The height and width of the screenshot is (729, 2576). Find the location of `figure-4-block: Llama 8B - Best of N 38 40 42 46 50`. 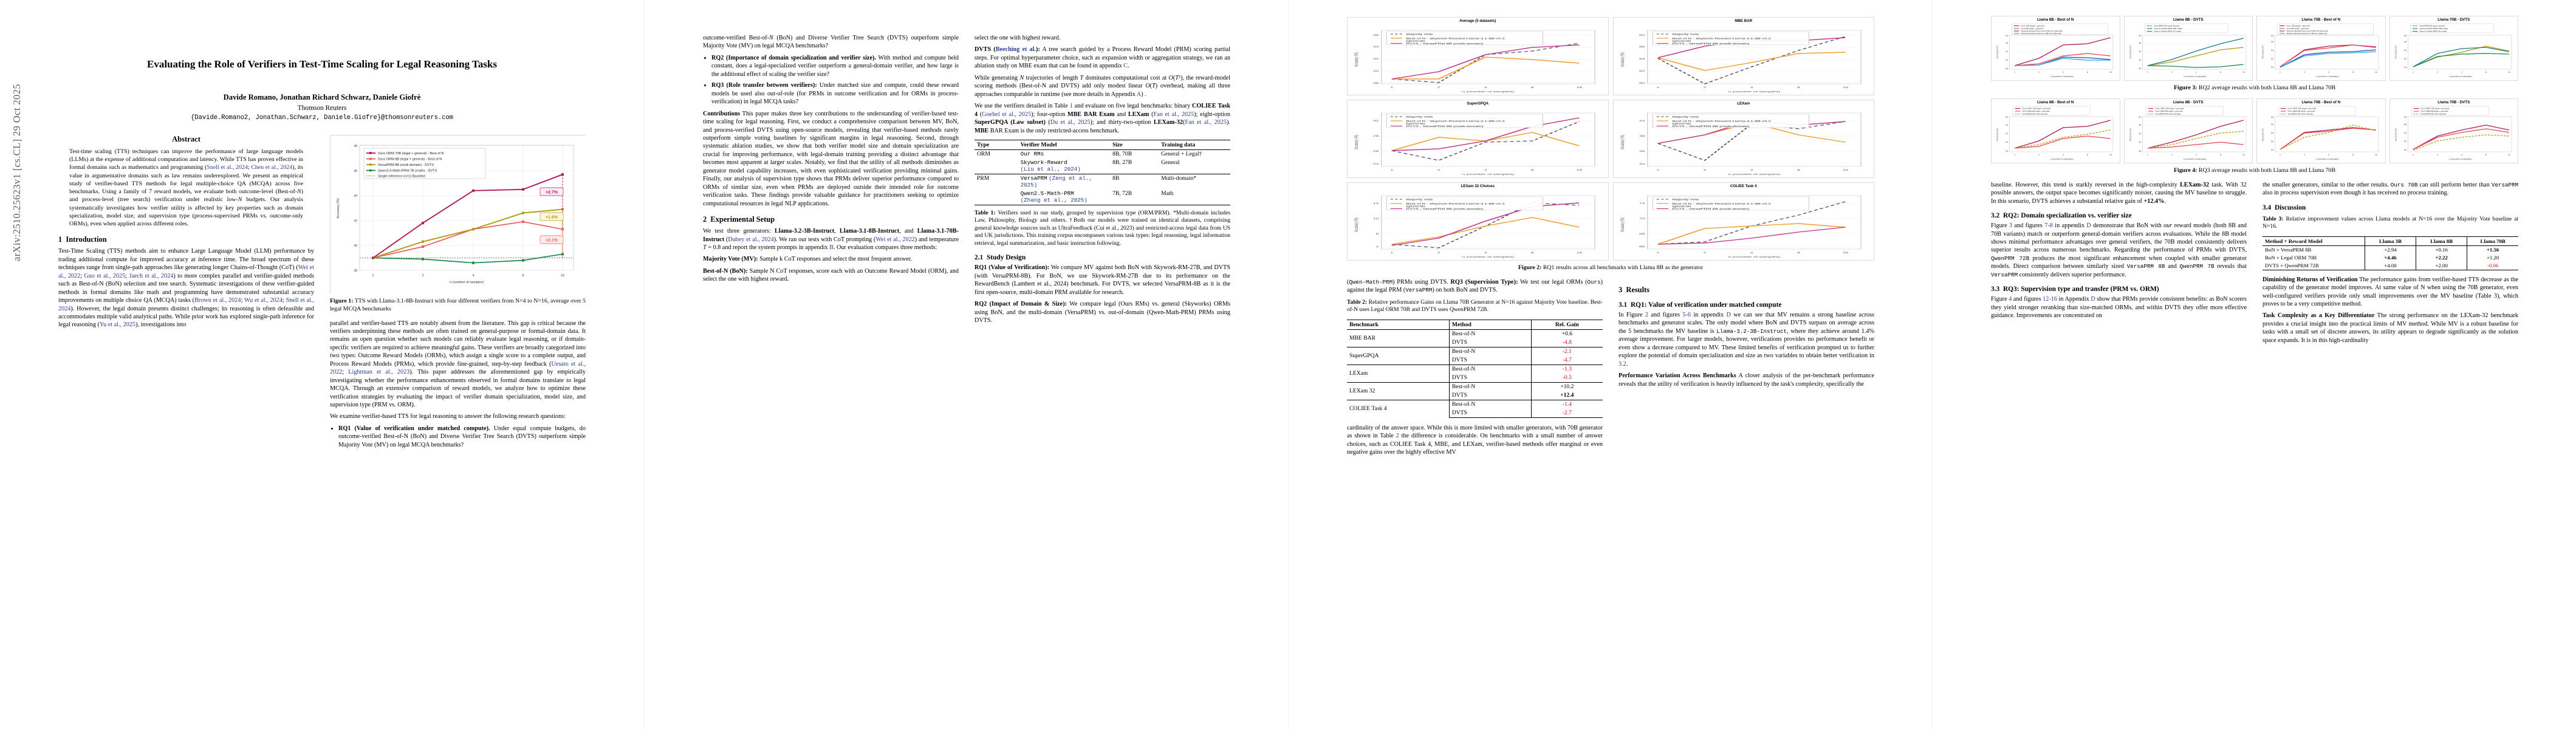

figure-4-block: Llama 8B - Best of N 38 40 42 46 50 is located at coordinates (2254, 137).